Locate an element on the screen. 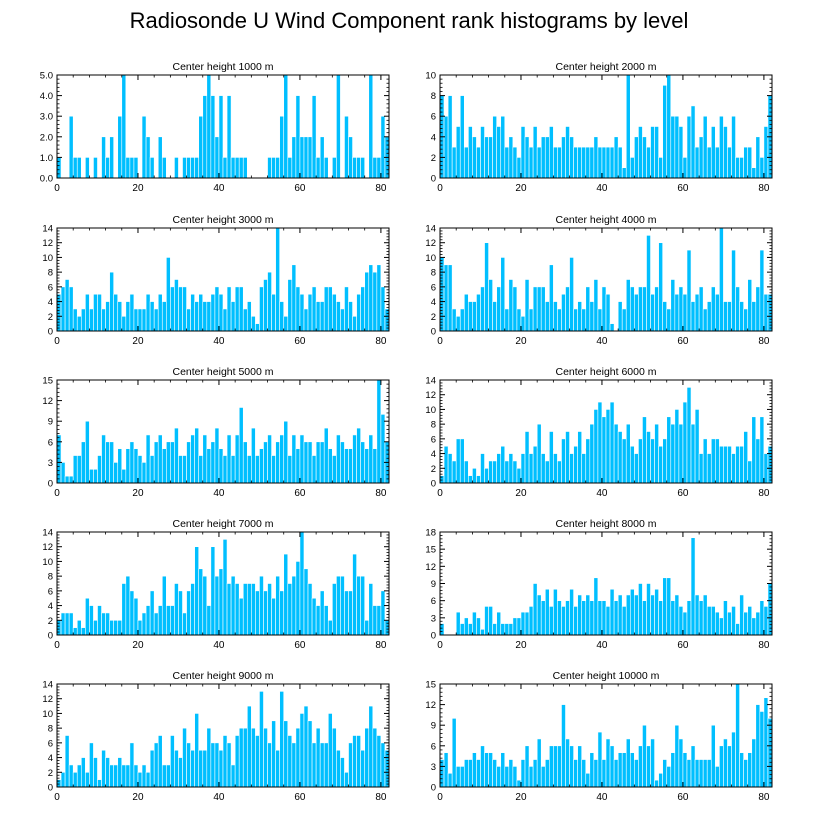  y-tick-label: 2 is located at coordinates (50, 621).